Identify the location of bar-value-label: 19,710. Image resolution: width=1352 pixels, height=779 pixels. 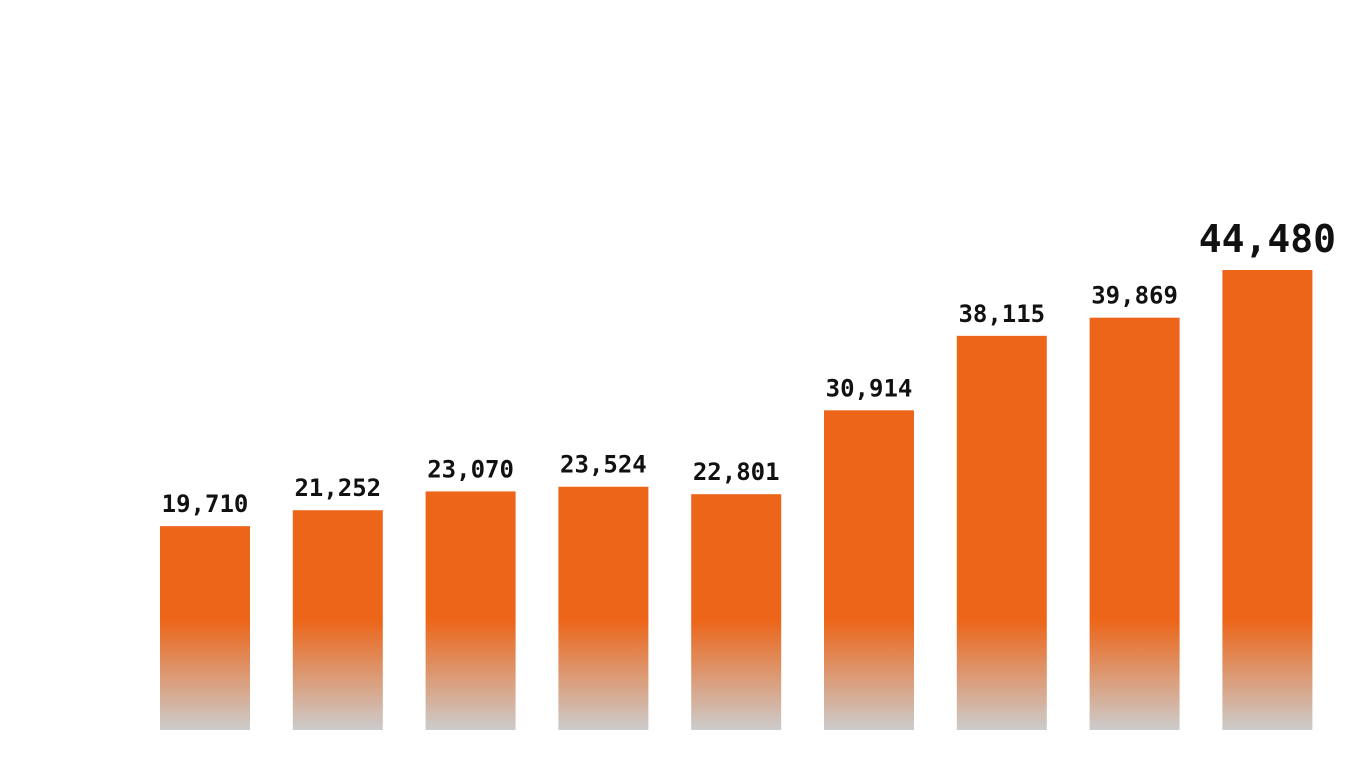
(205, 504).